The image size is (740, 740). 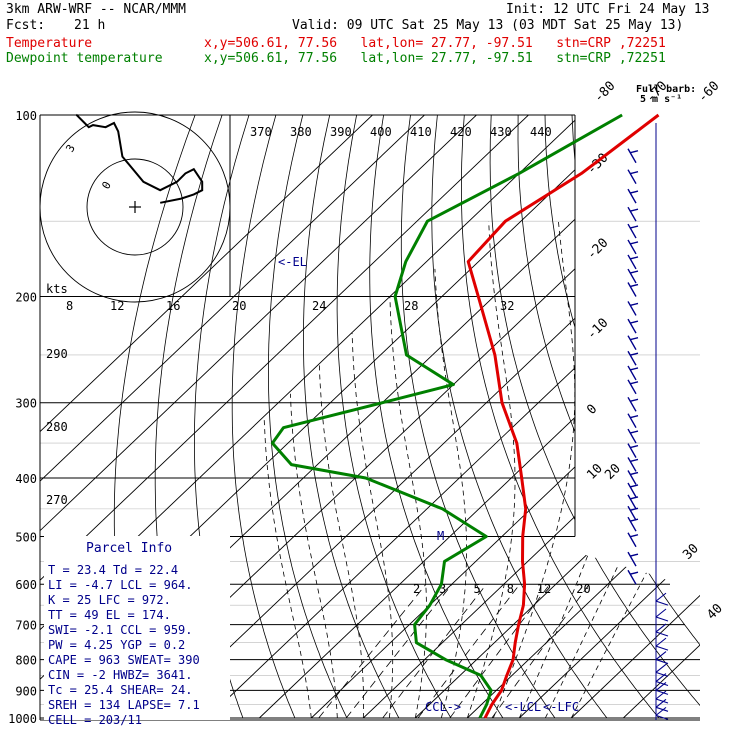 What do you see at coordinates (49, 43) in the screenshot?
I see `temperature-label: Temperature` at bounding box center [49, 43].